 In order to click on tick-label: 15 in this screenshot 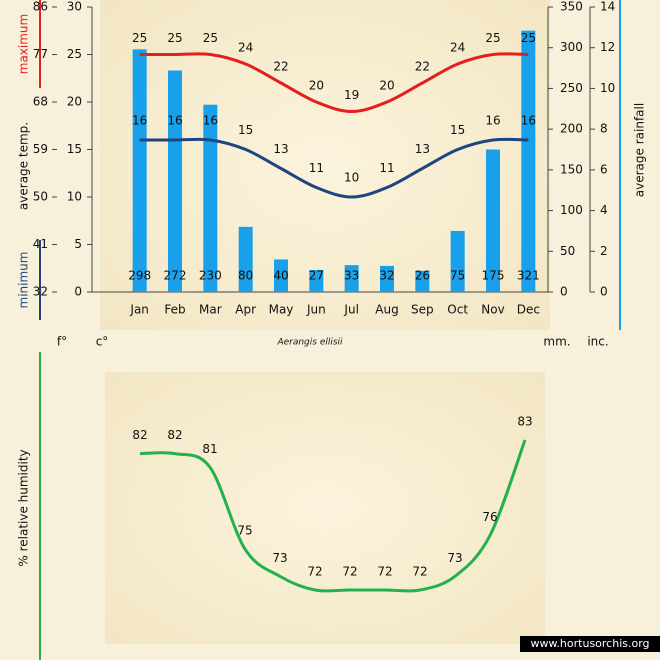, I will do `click(74, 149)`.